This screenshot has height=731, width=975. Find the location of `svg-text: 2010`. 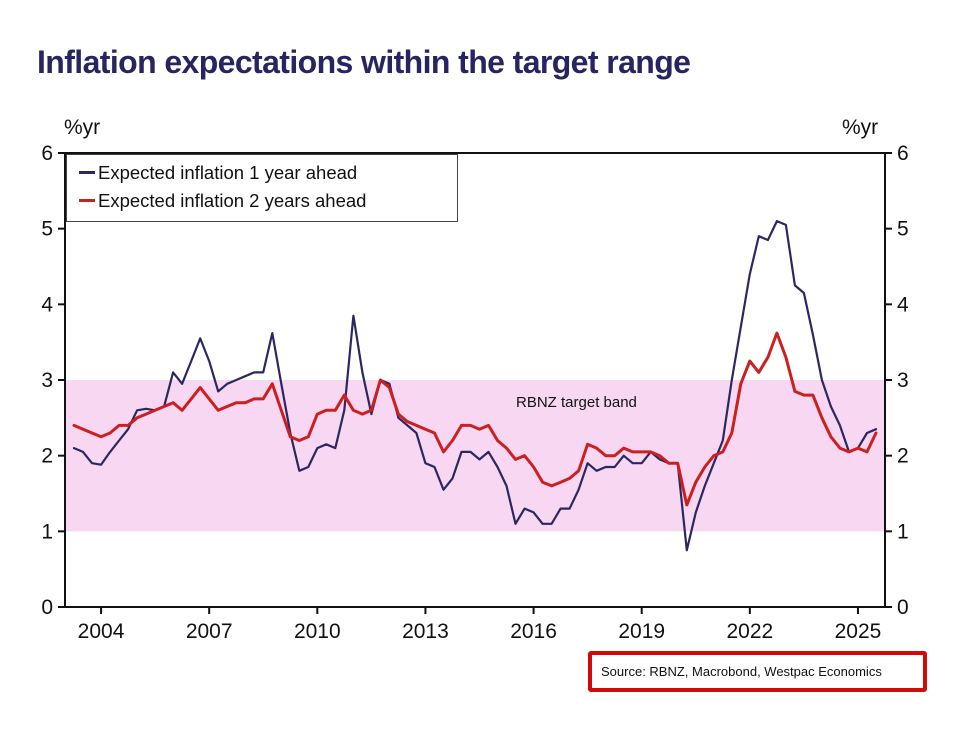

svg-text: 2010 is located at coordinates (317, 631).